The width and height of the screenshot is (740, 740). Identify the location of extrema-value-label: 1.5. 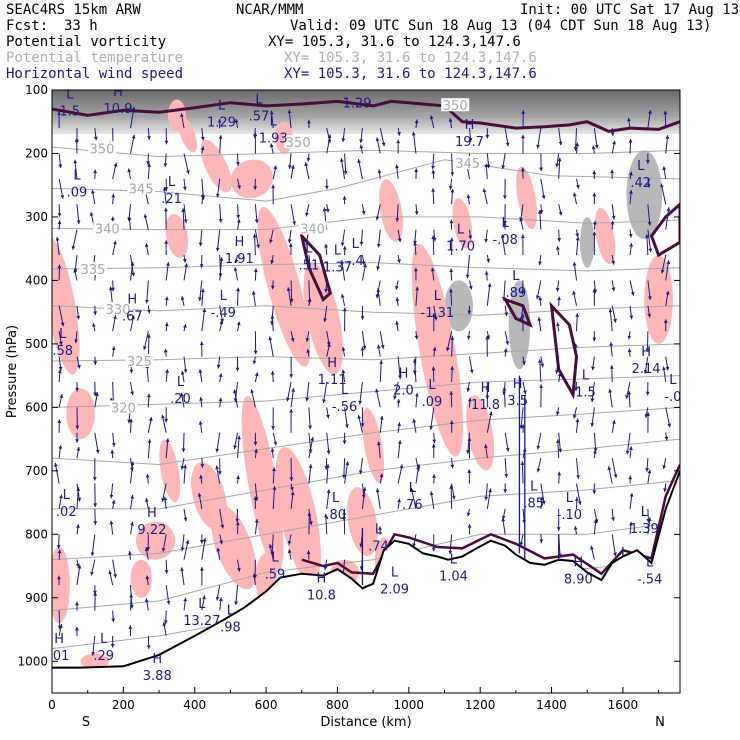
(69, 111).